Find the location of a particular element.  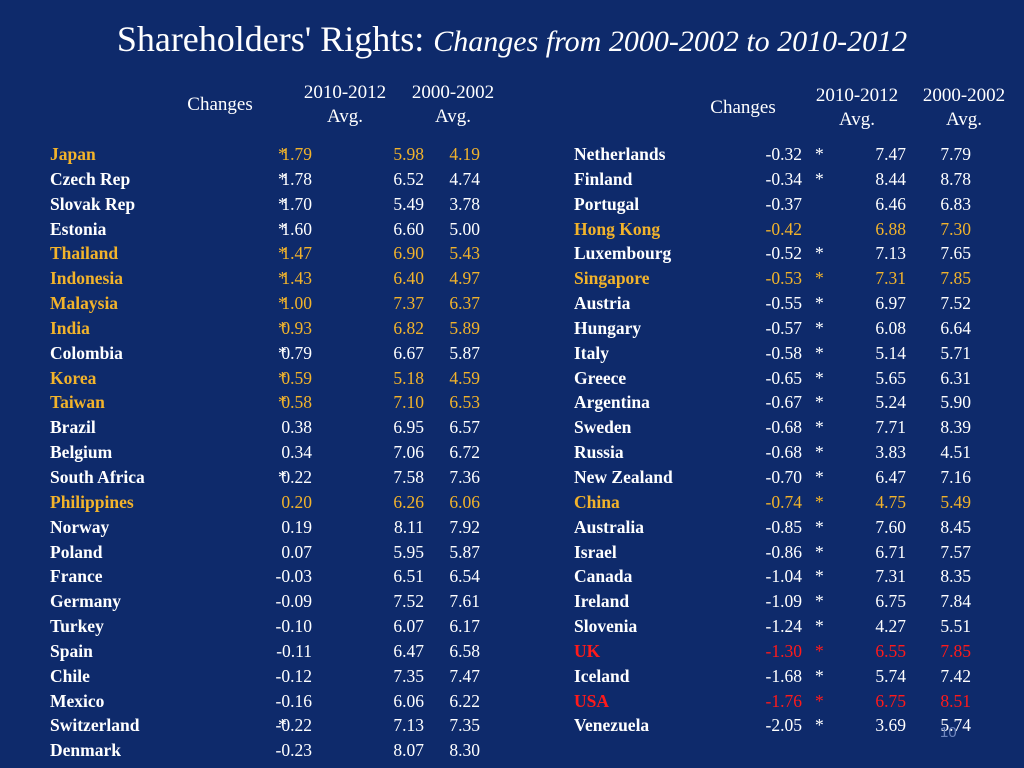

title-main: Shareholders' Rights: is located at coordinates (275, 39).